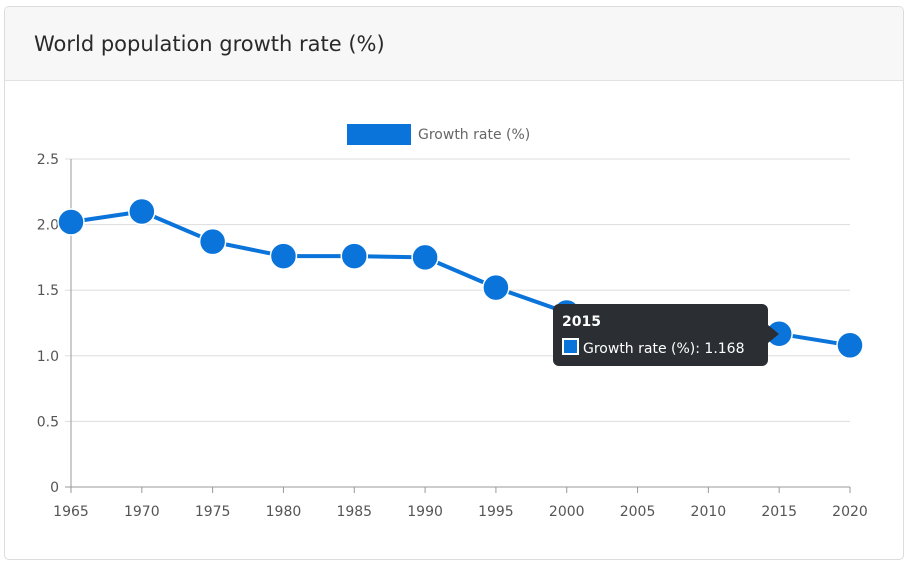 The height and width of the screenshot is (563, 908). Describe the element at coordinates (779, 512) in the screenshot. I see `x-tick-label: 2015` at that location.